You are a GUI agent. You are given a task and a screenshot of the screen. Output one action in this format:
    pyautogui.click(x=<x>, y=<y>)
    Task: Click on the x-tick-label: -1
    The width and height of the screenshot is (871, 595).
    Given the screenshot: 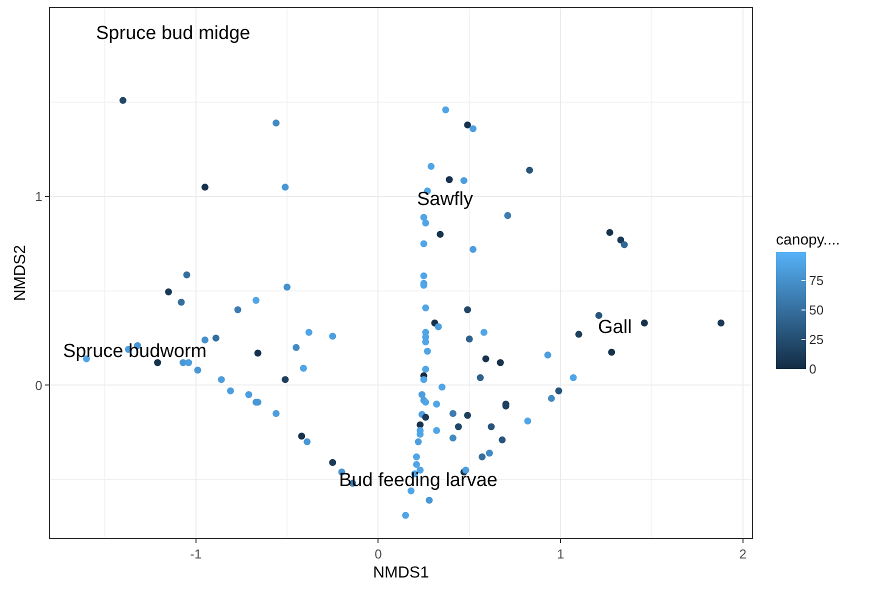 What is the action you would take?
    pyautogui.click(x=196, y=554)
    